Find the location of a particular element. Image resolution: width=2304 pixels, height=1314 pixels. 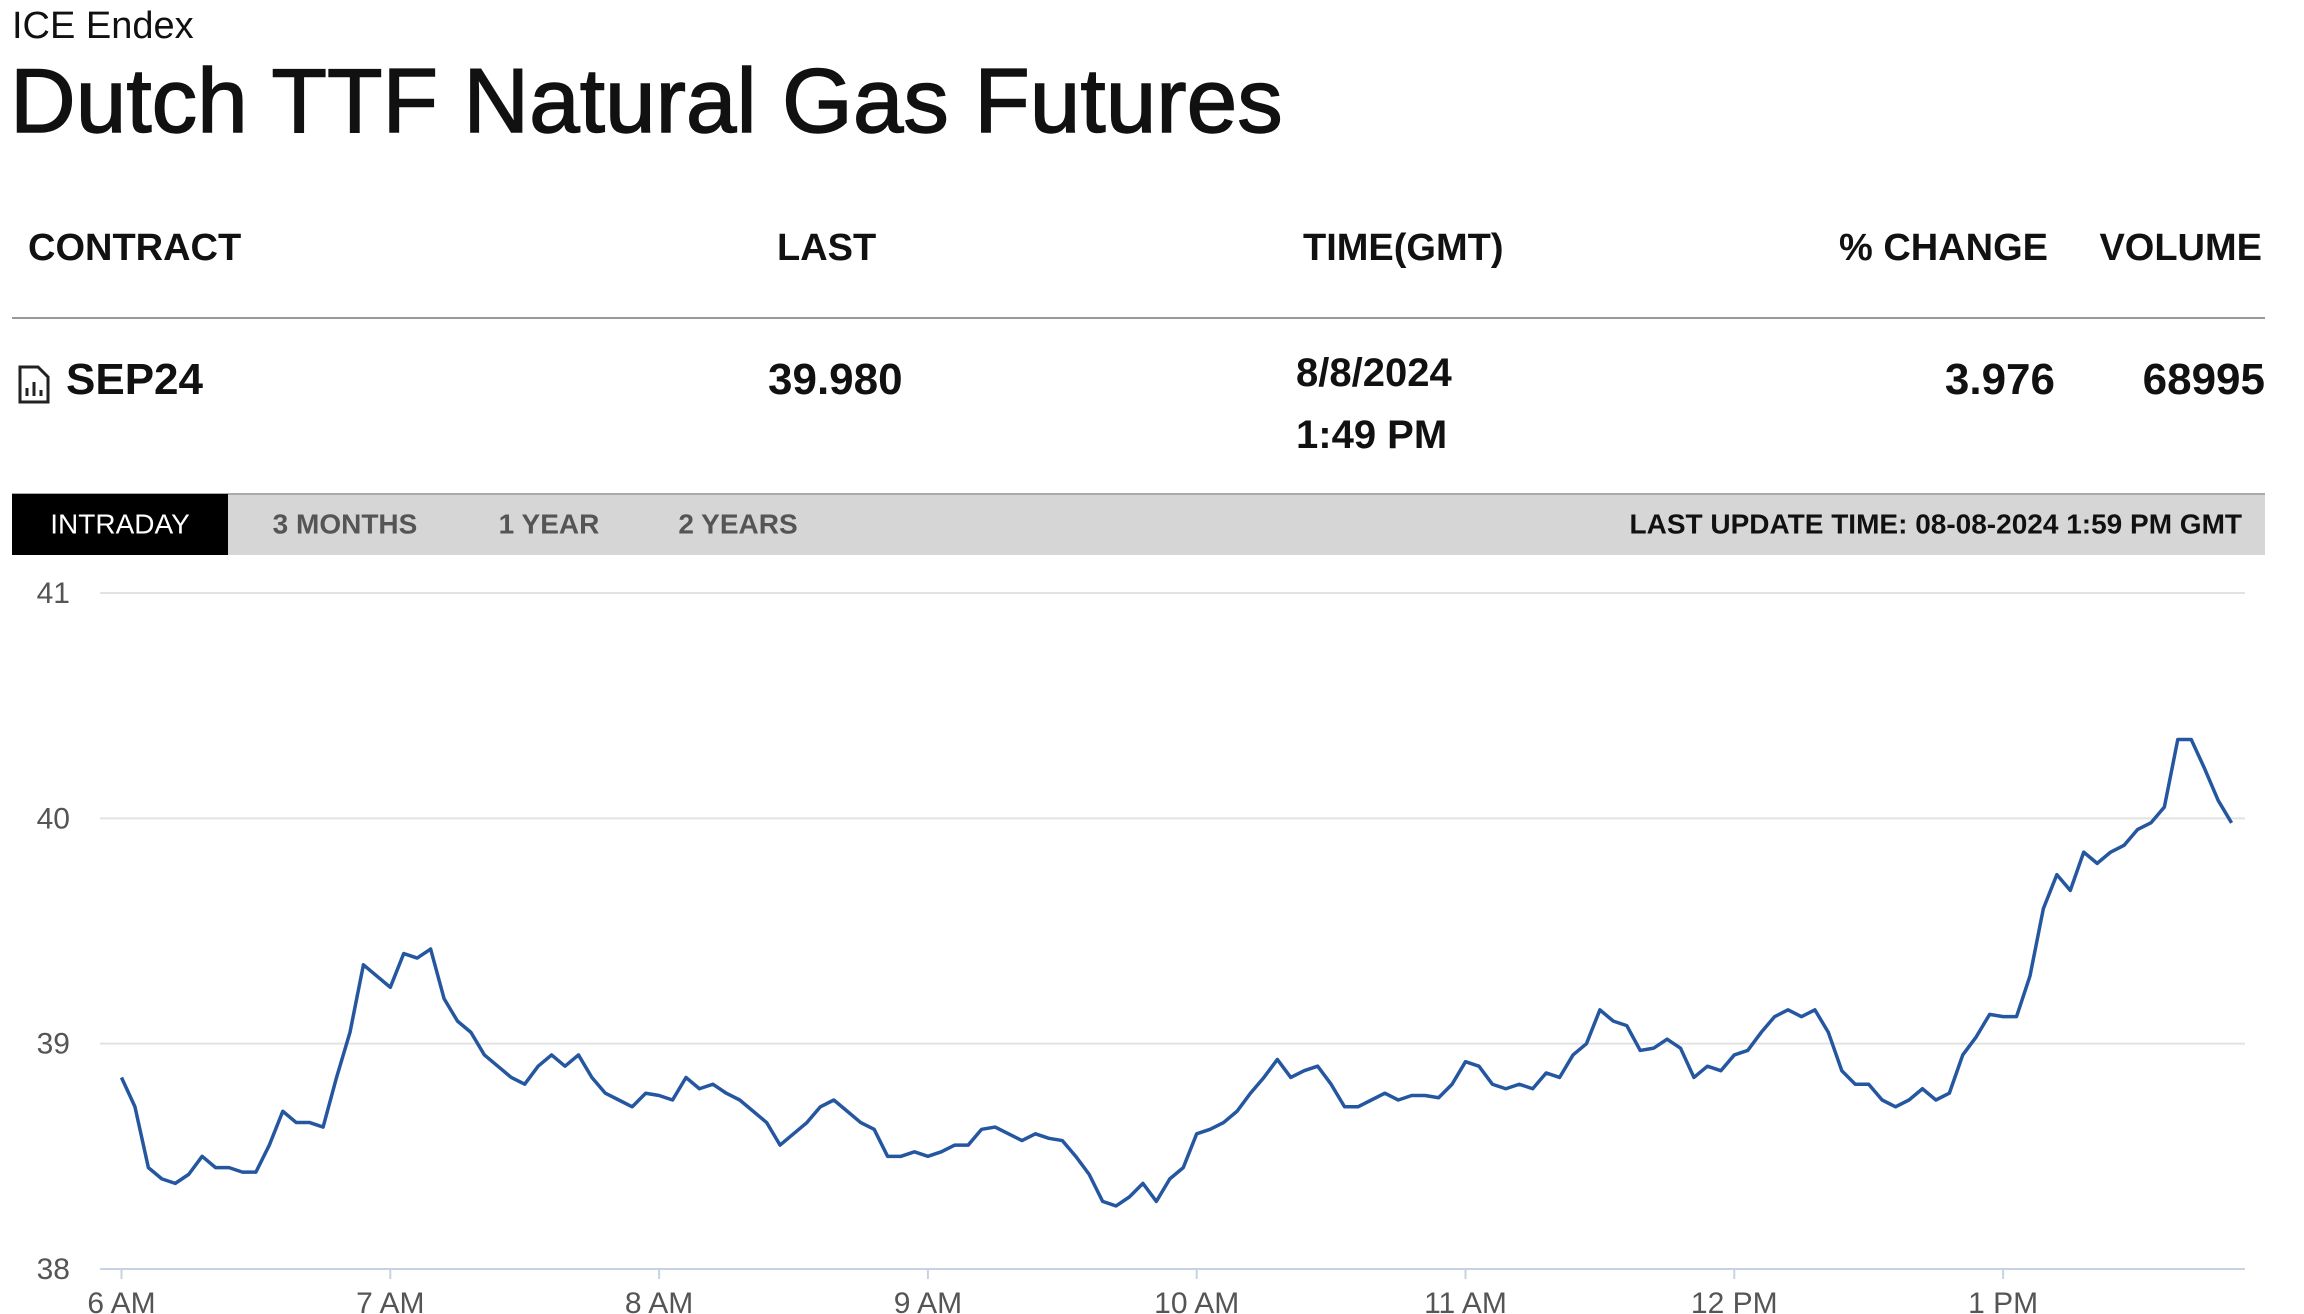

contract-icon is located at coordinates (34, 384).